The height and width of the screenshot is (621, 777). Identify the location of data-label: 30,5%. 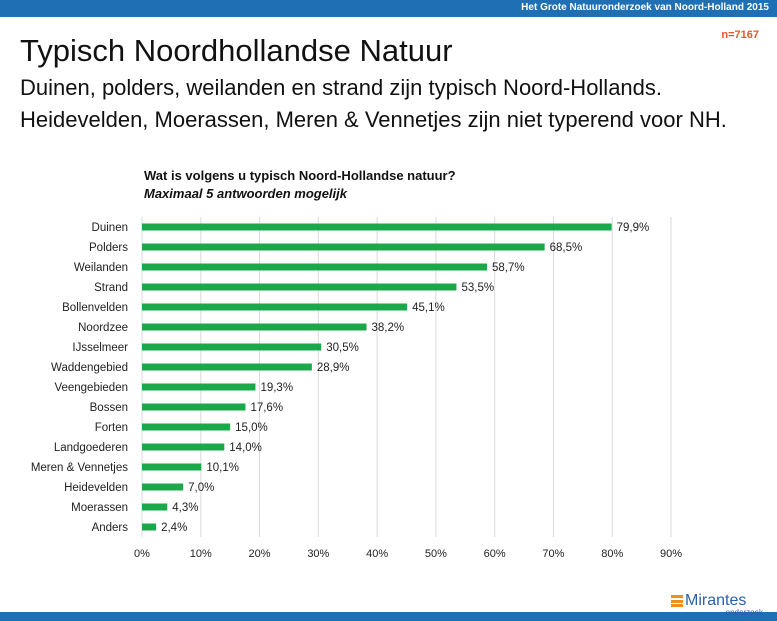
(342, 348).